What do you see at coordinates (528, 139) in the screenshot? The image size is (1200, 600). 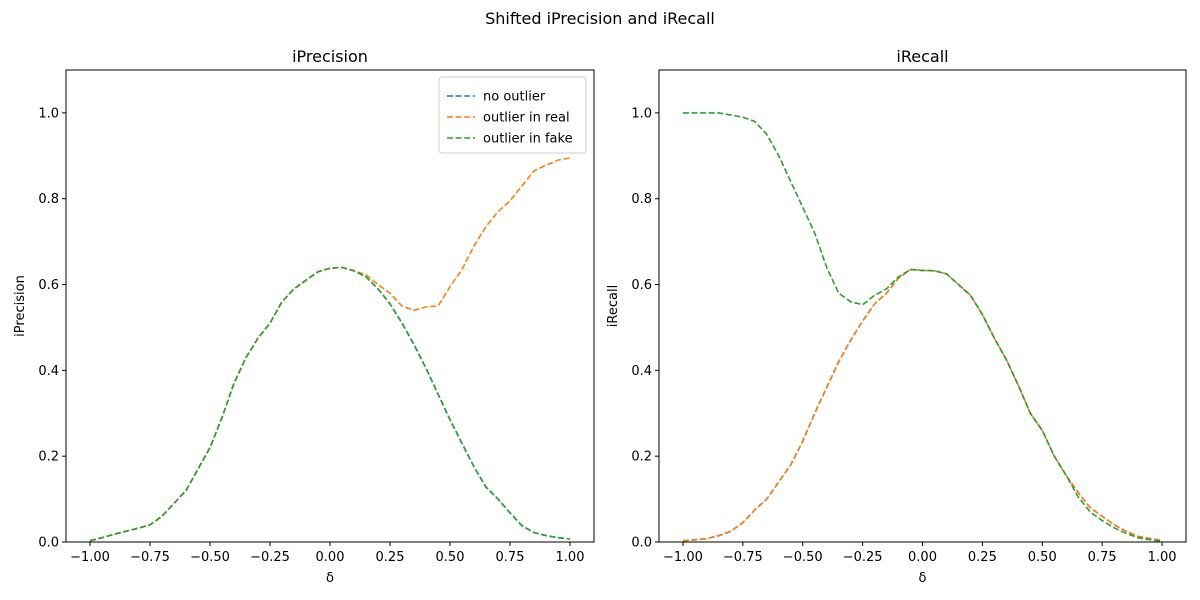 I see `legend-label: outlier in fake` at bounding box center [528, 139].